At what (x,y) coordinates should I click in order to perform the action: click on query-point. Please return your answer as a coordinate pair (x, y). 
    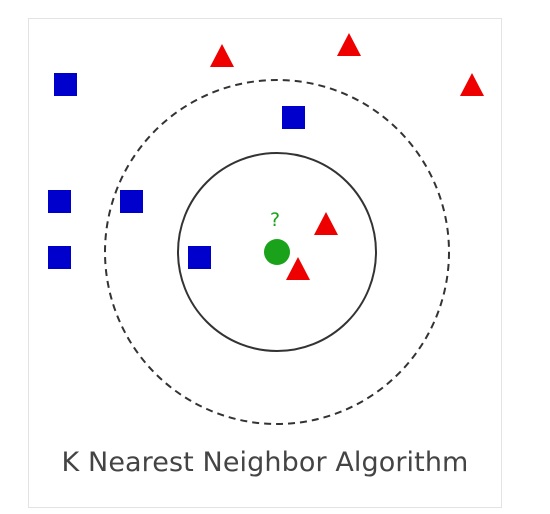
    Looking at the image, I should click on (277, 252).